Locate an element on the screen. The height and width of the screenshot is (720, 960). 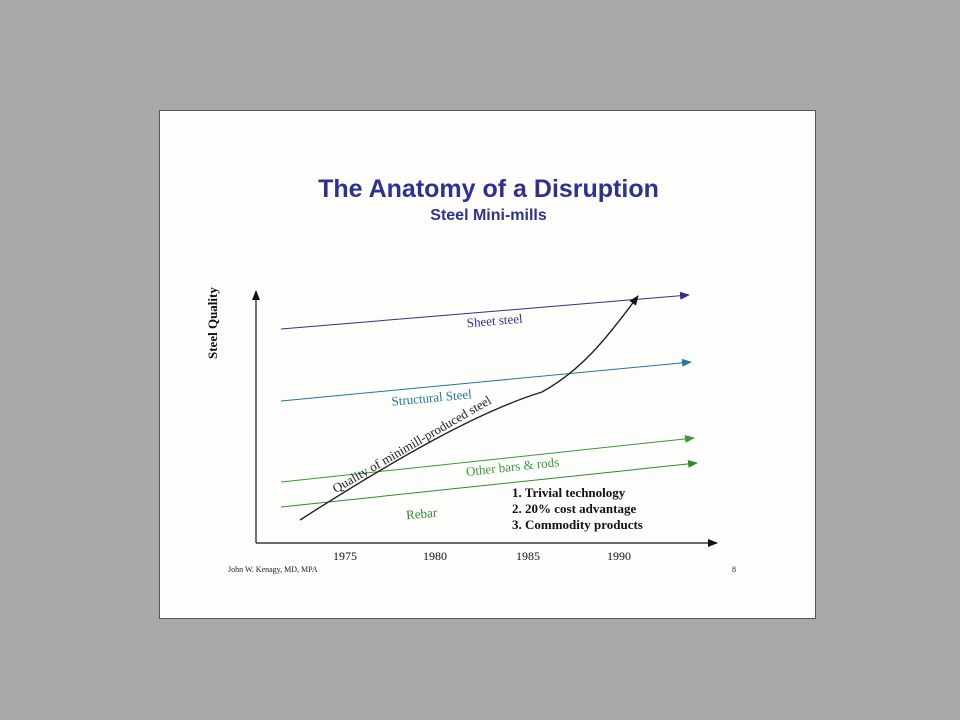
page-number: 8 is located at coordinates (734, 569).